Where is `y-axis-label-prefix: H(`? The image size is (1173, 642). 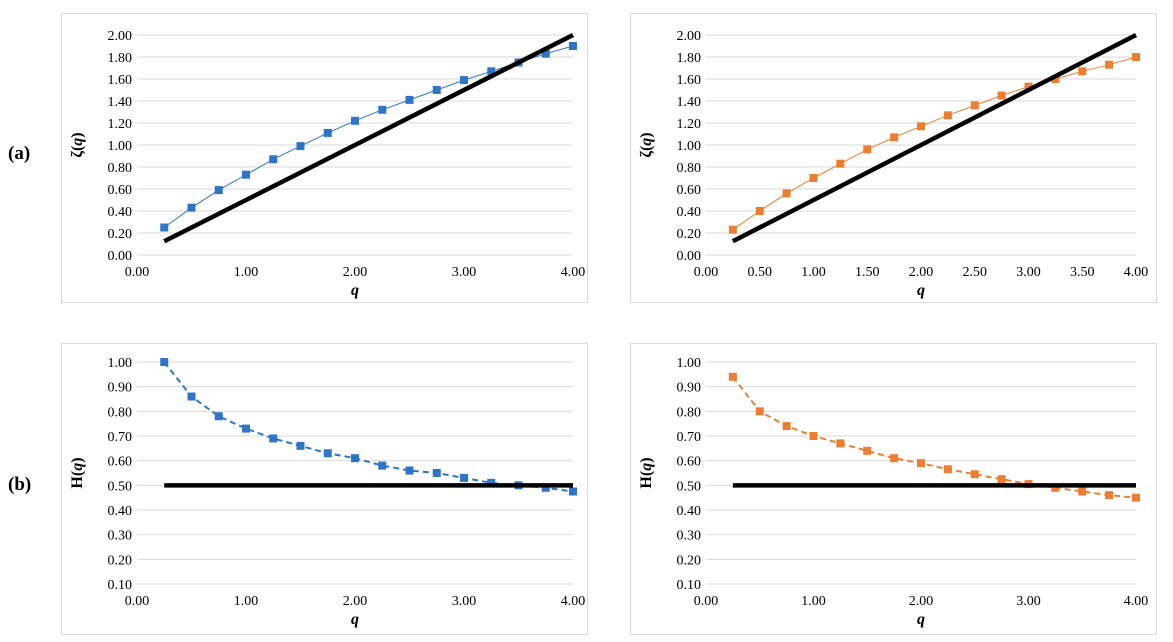
y-axis-label-prefix: H( is located at coordinates (77, 480).